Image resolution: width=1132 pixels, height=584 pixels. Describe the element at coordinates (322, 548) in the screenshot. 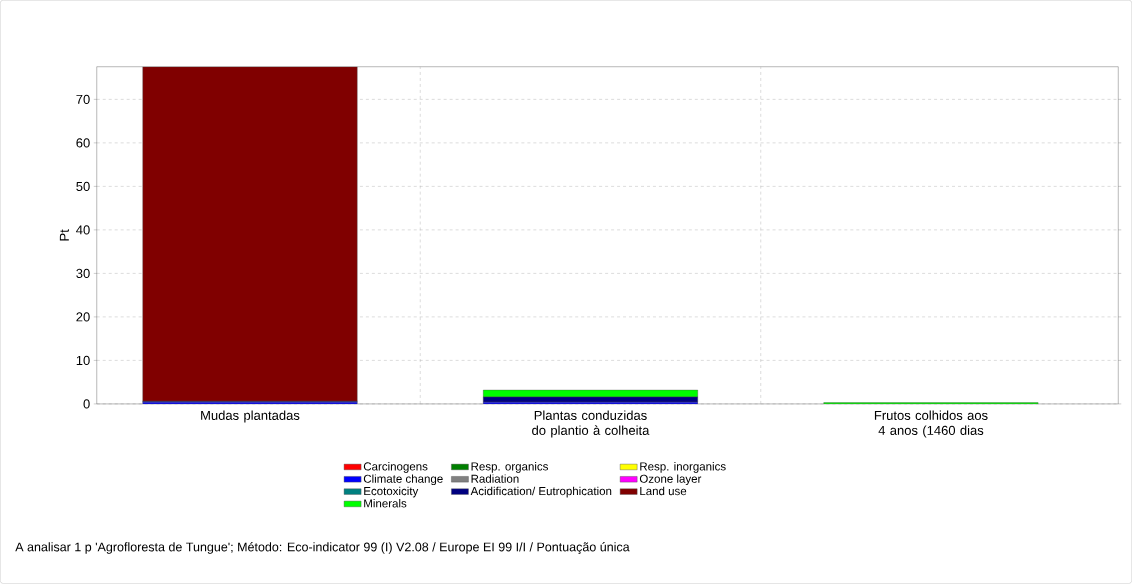

I see `text: A analisar 1 p 'Agrofloresta de Tungue'; Método: Eco-indicator 99 (I) V2.08 / Europe EI 99 I/I / Pontuação única` at that location.